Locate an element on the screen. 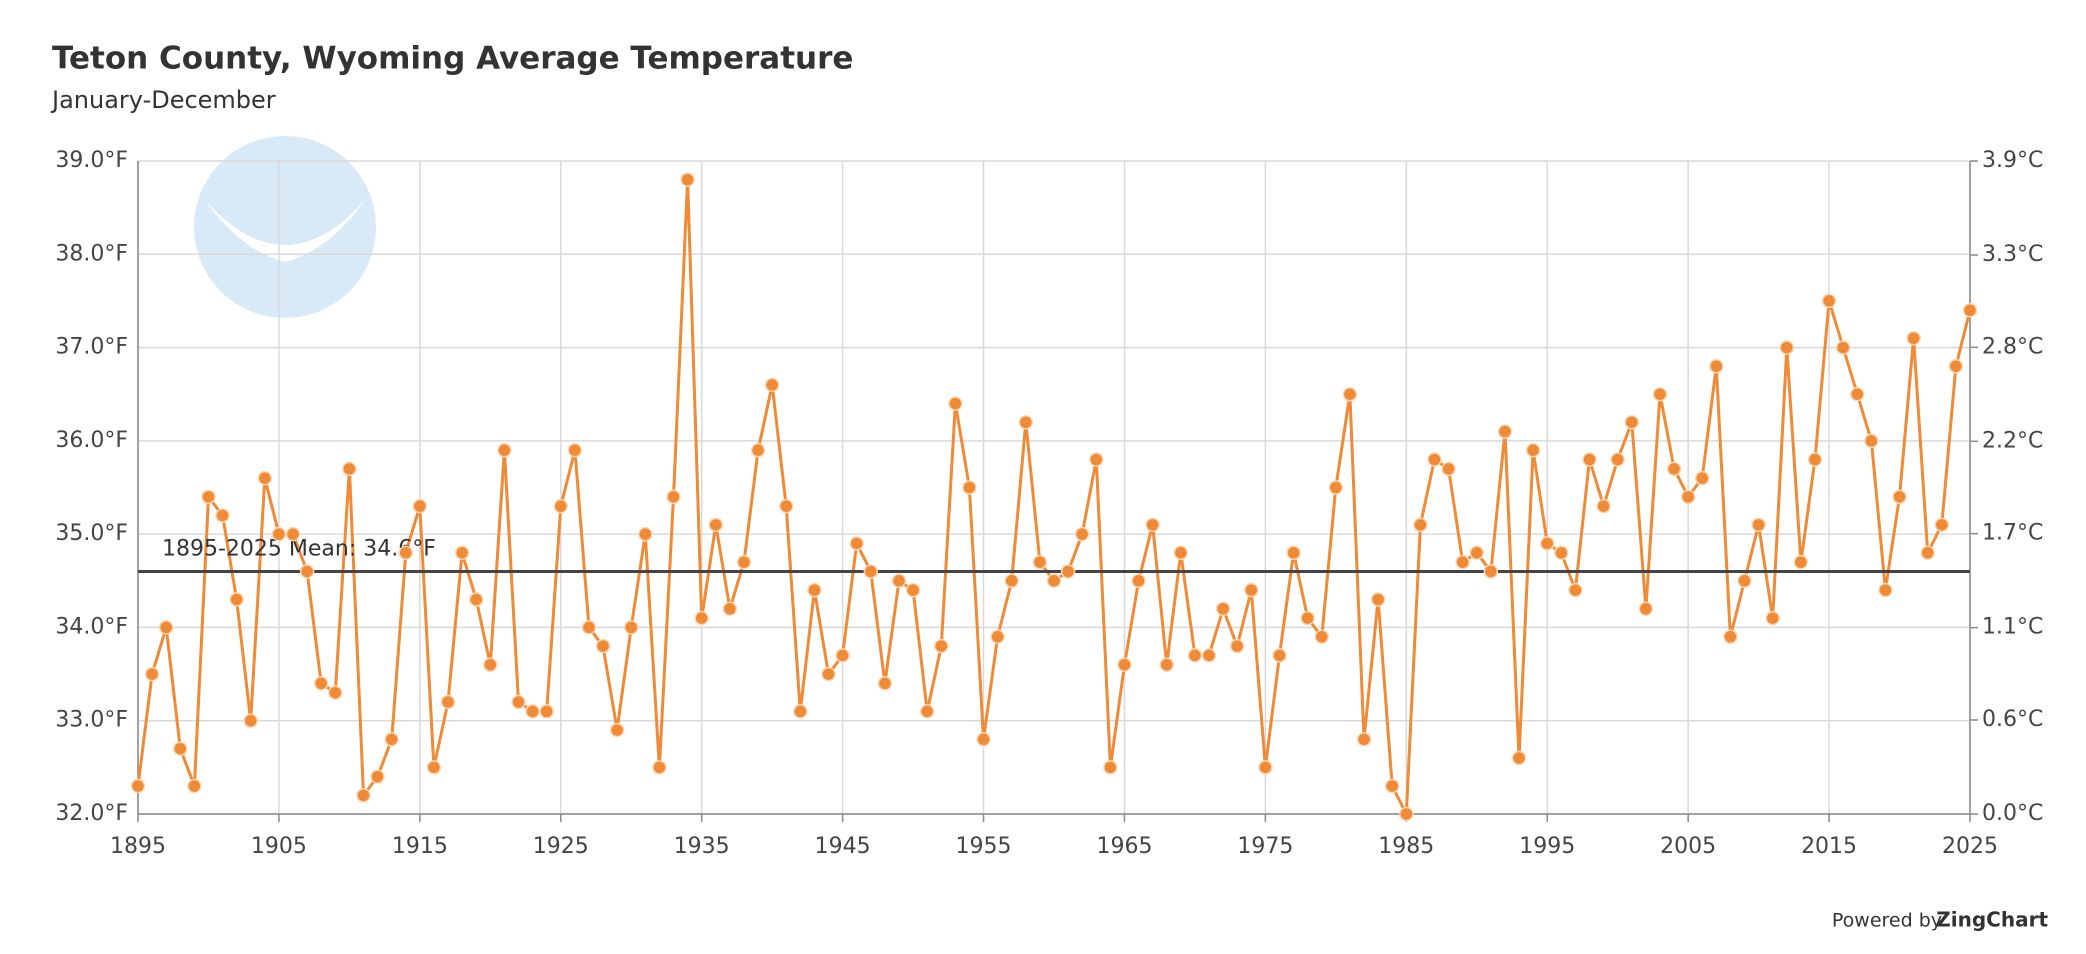 This screenshot has width=2086, height=954. x-tick-label: 1895 is located at coordinates (138, 846).